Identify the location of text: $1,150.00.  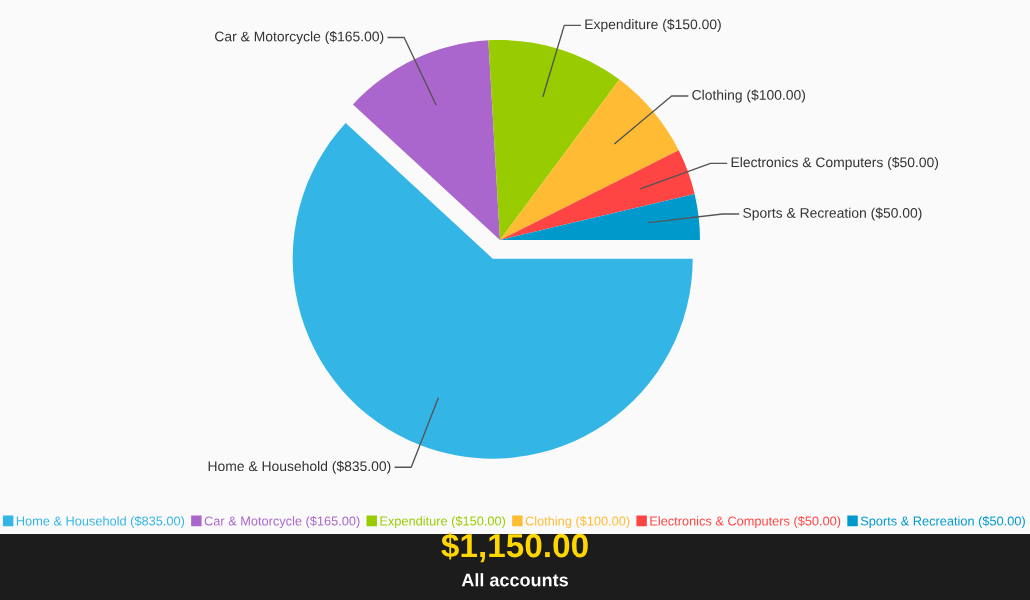
(514, 547).